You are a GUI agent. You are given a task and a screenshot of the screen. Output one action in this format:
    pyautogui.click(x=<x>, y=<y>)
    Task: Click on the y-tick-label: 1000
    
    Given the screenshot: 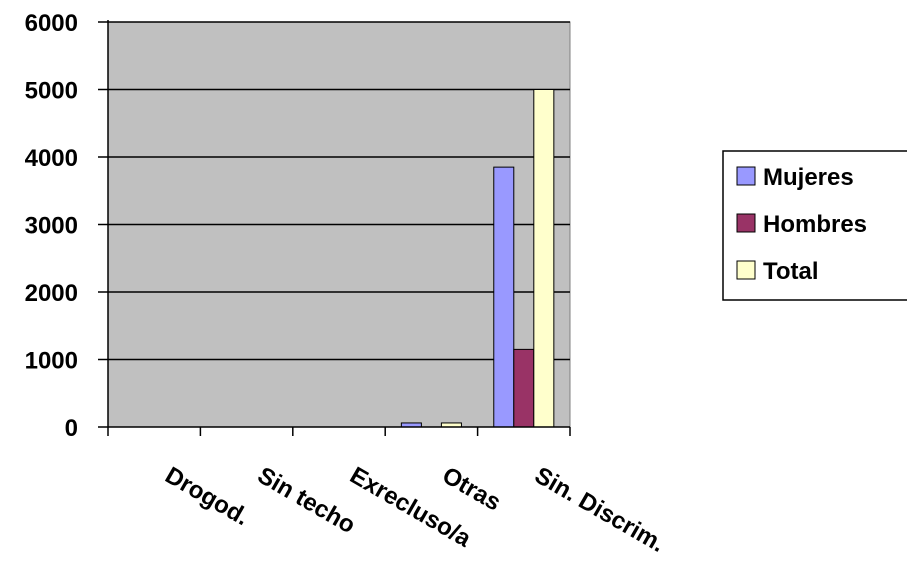 What is the action you would take?
    pyautogui.click(x=51, y=361)
    